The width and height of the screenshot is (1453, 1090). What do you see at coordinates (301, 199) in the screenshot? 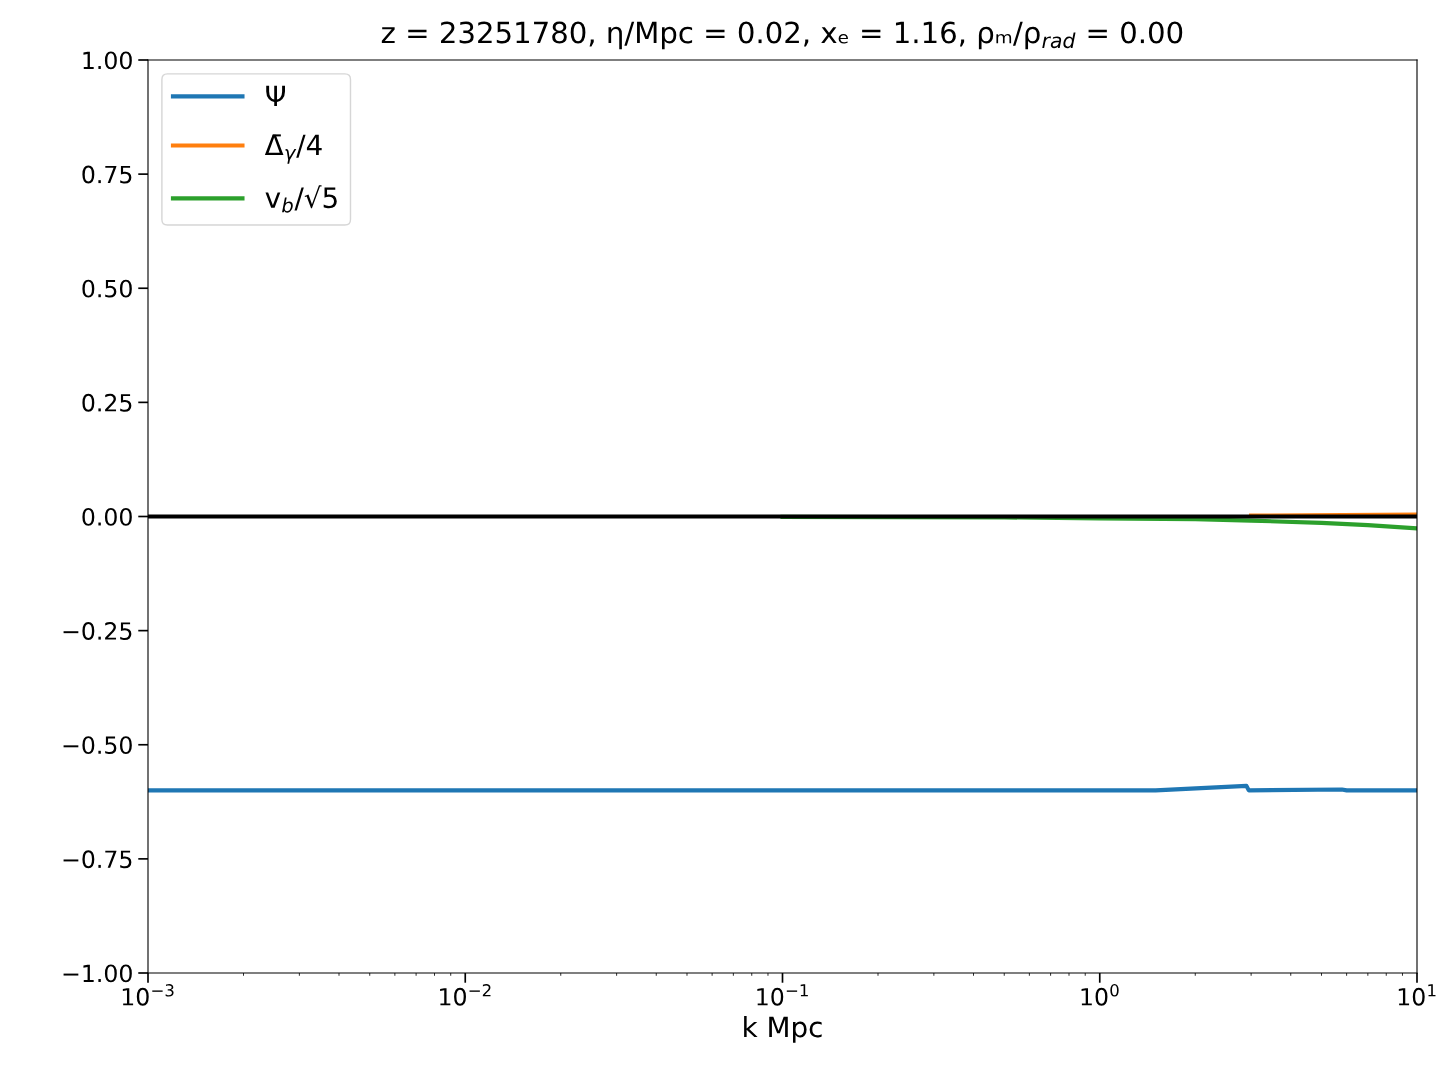
I see `legend-label: v$_{b}$/√5` at bounding box center [301, 199].